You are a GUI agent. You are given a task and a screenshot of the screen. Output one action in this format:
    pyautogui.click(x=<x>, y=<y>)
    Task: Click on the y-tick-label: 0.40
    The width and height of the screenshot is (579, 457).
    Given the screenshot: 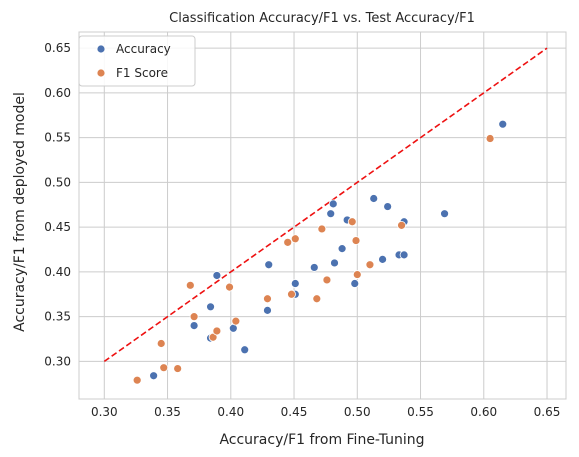 What is the action you would take?
    pyautogui.click(x=57, y=272)
    